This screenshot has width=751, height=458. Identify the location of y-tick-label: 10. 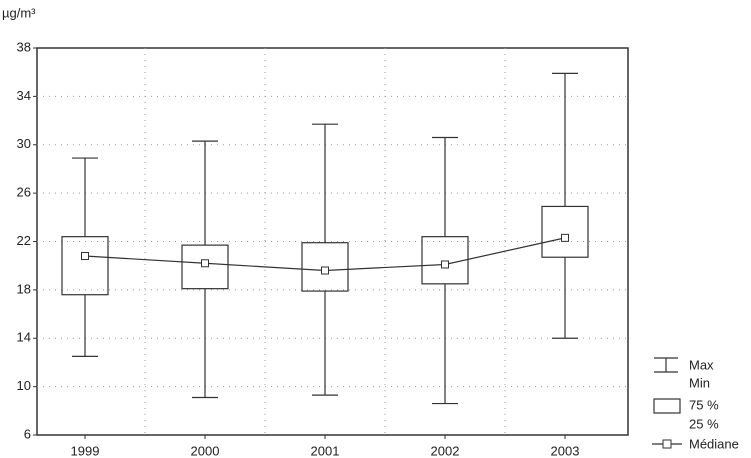
(24, 385).